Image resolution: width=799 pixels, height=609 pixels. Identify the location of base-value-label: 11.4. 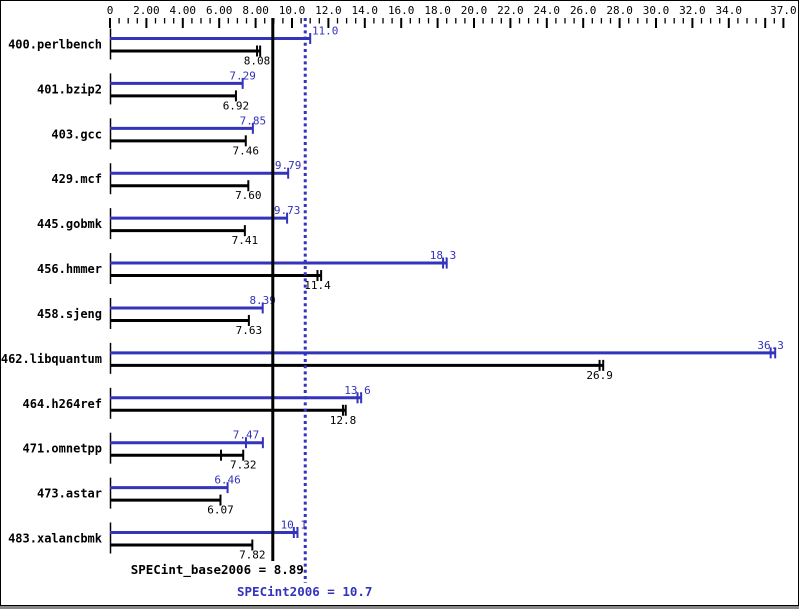
(317, 285).